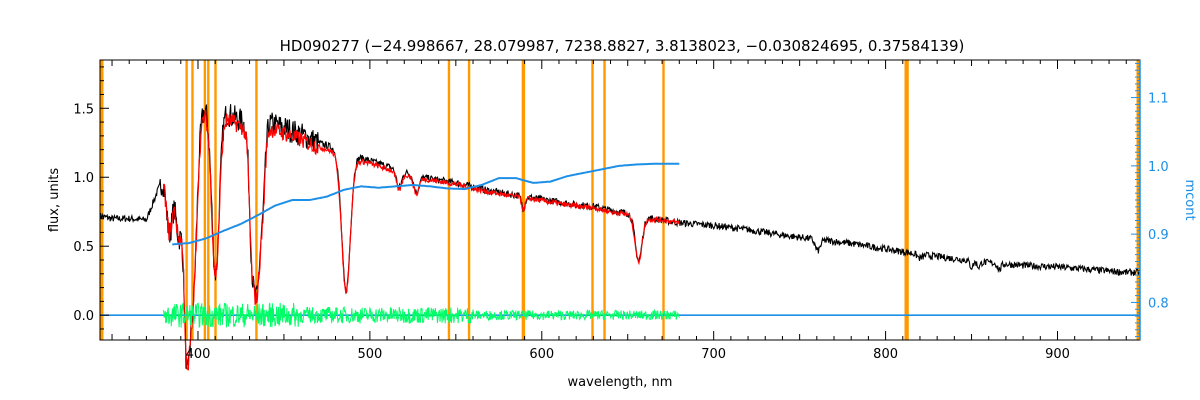 Image resolution: width=1200 pixels, height=400 pixels. Describe the element at coordinates (713, 354) in the screenshot. I see `x-tick-label: 700` at that location.